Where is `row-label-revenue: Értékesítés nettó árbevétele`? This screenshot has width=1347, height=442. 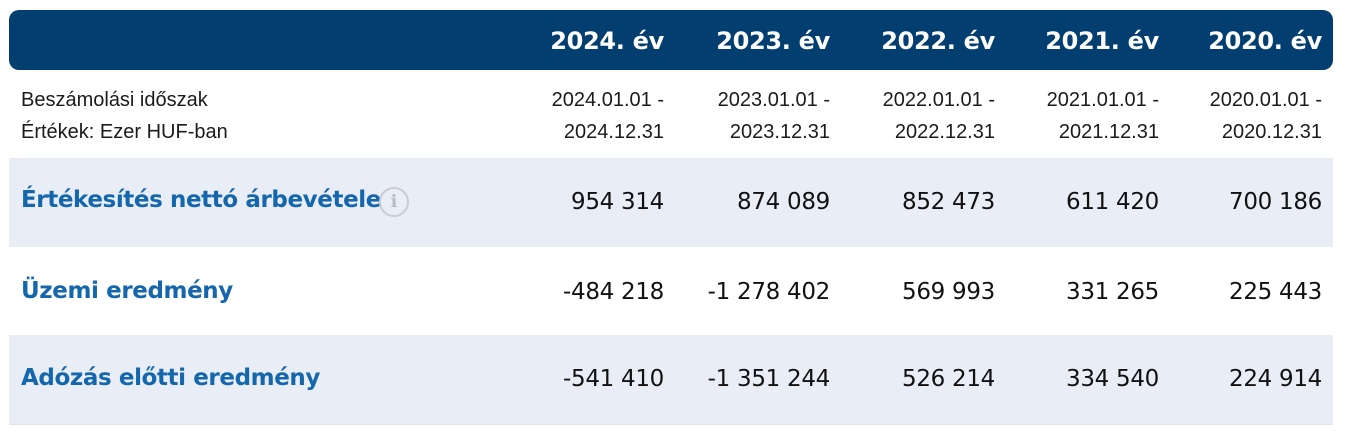
row-label-revenue: Értékesítés nettó árbevétele is located at coordinates (201, 200).